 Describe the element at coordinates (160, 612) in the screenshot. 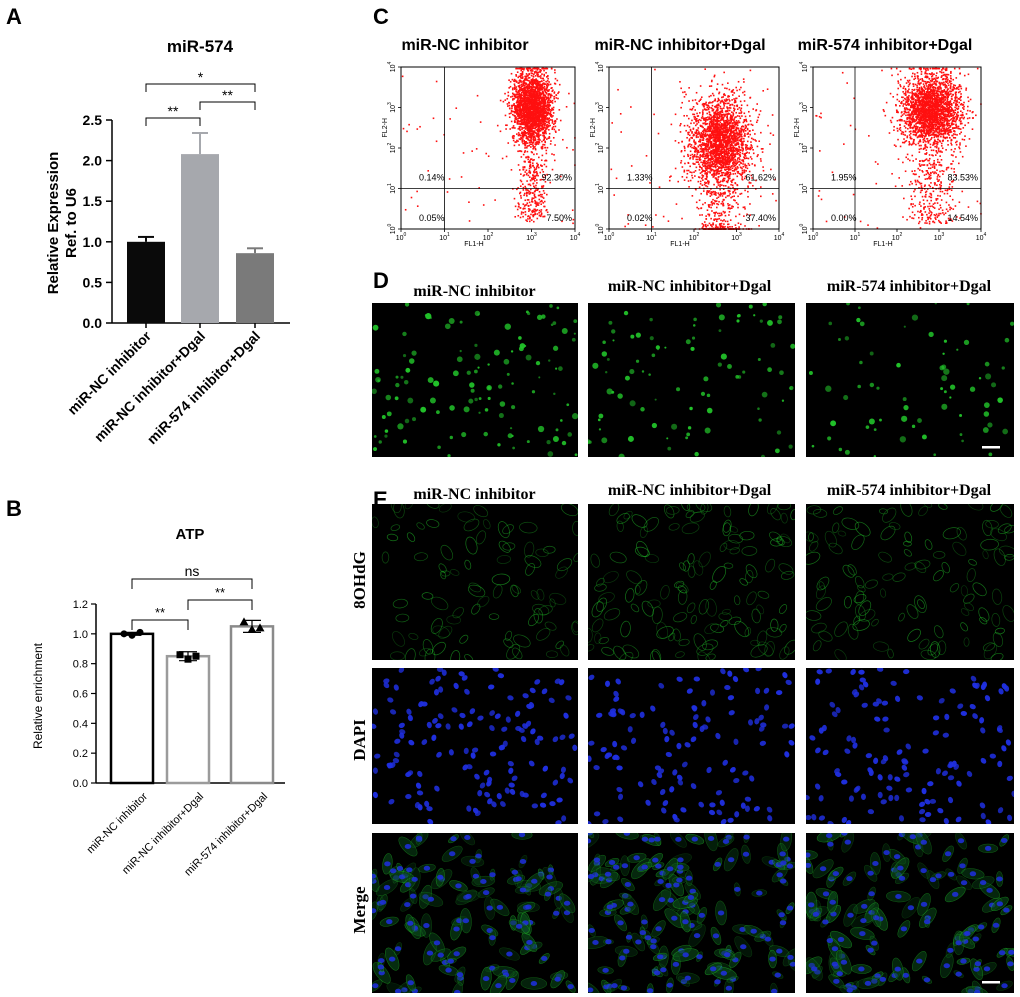

I see `chart-b-sig-label: **` at that location.